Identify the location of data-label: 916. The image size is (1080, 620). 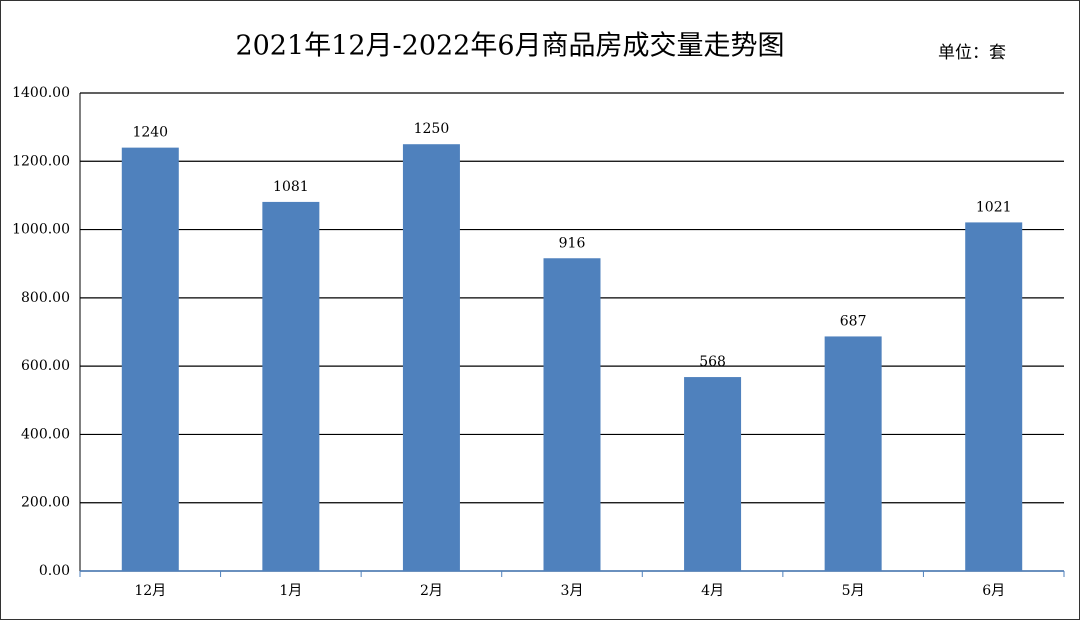
(572, 243).